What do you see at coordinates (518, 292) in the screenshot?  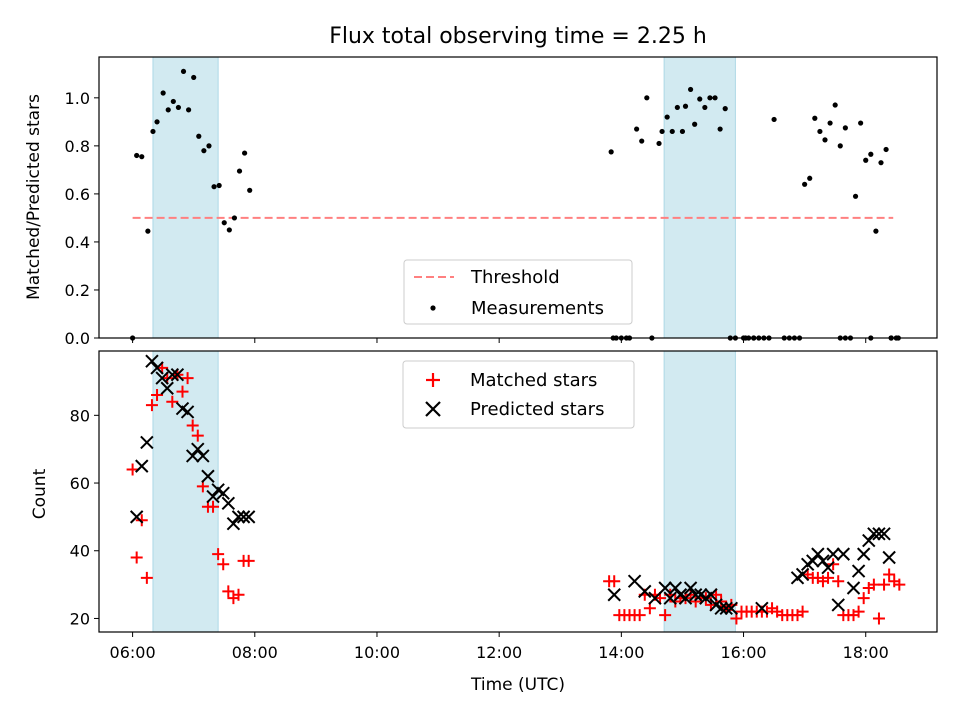 I see `top-legend: Threshold Measurements` at bounding box center [518, 292].